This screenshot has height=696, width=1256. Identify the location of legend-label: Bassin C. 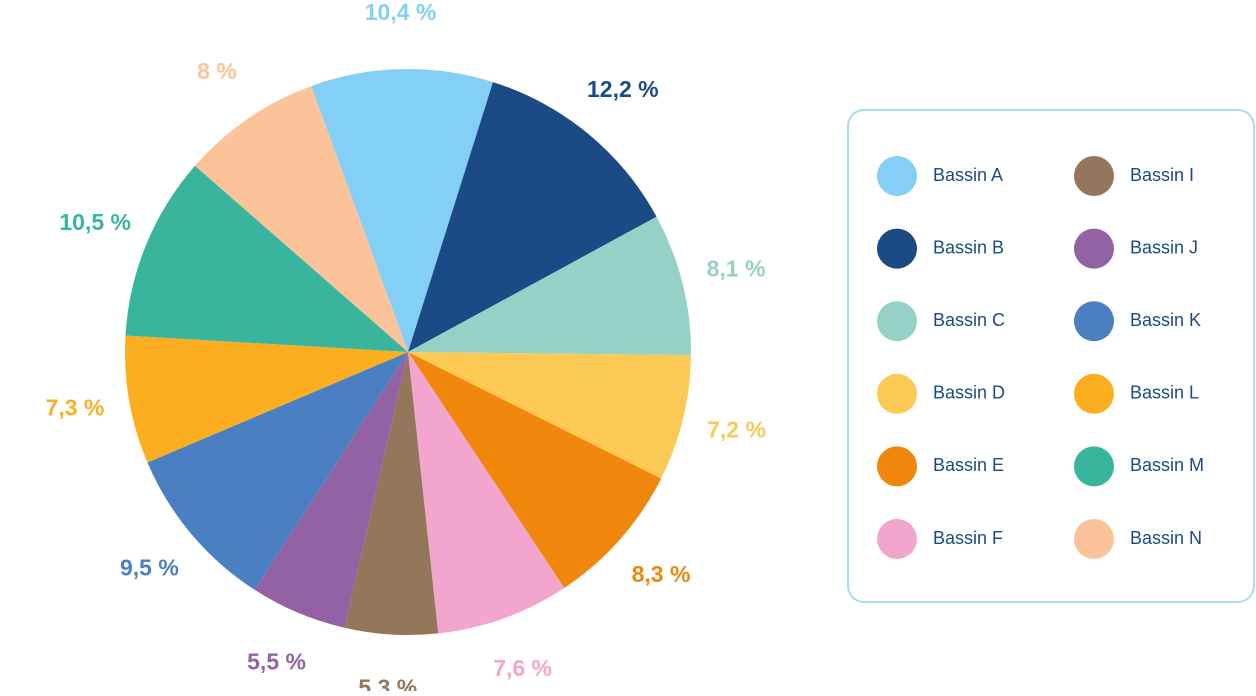
(969, 320).